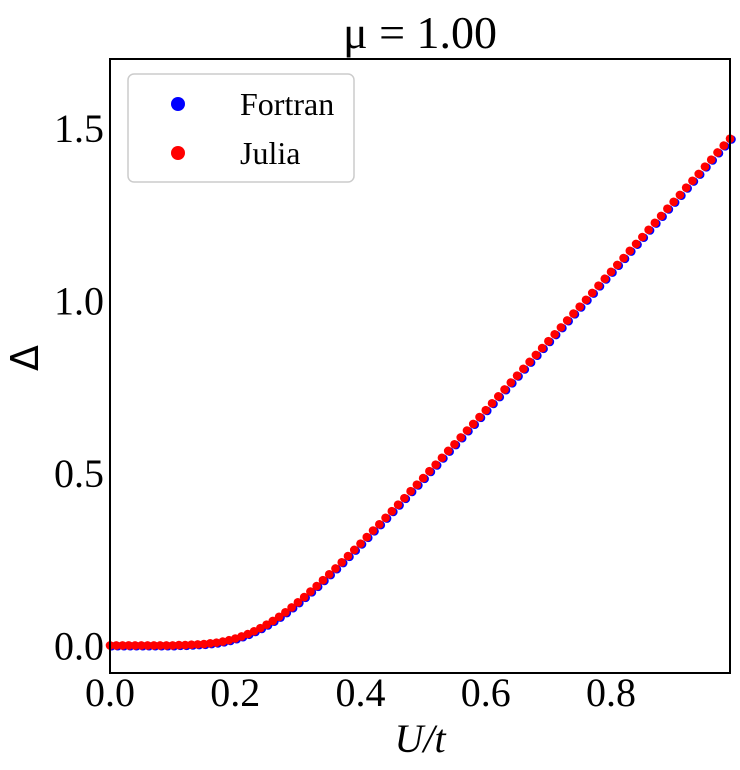  Describe the element at coordinates (110, 692) in the screenshot. I see `x-tick-label: 0.0` at that location.